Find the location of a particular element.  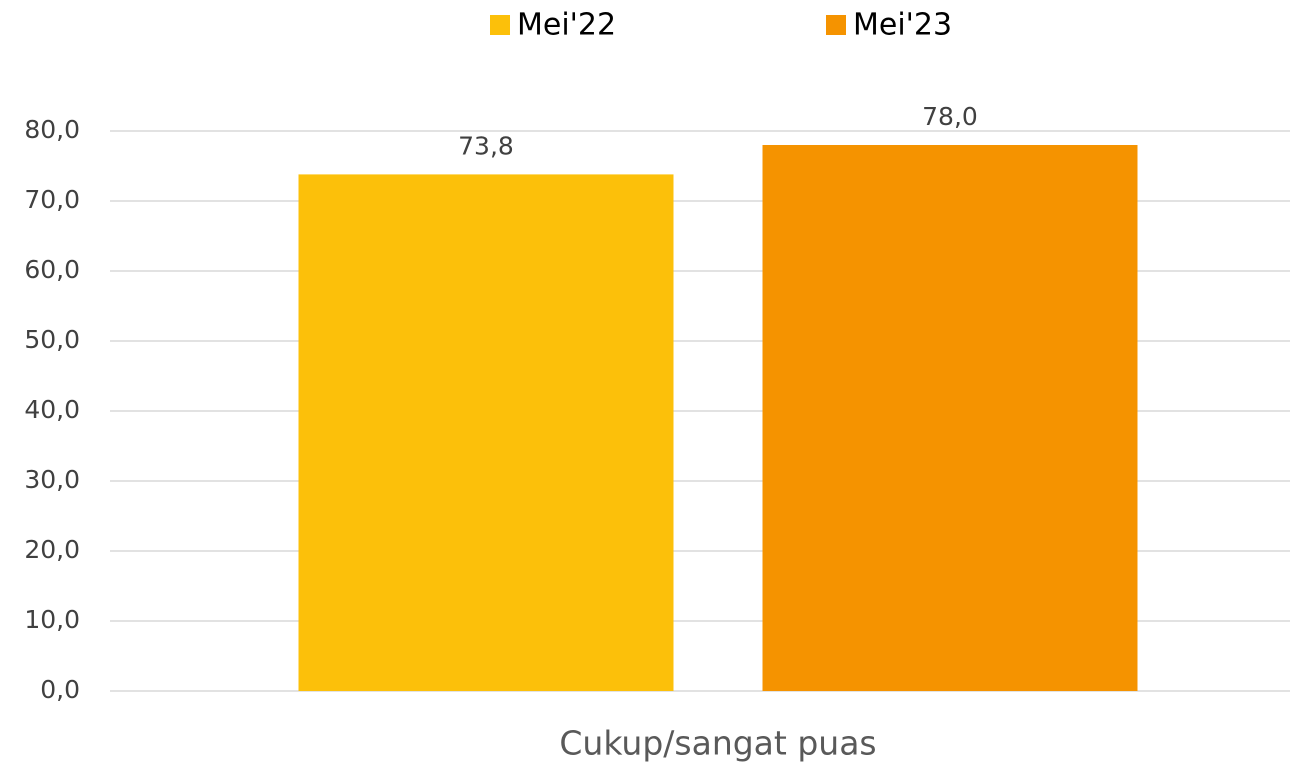

y-tick-label: 10,0 is located at coordinates (52, 619).